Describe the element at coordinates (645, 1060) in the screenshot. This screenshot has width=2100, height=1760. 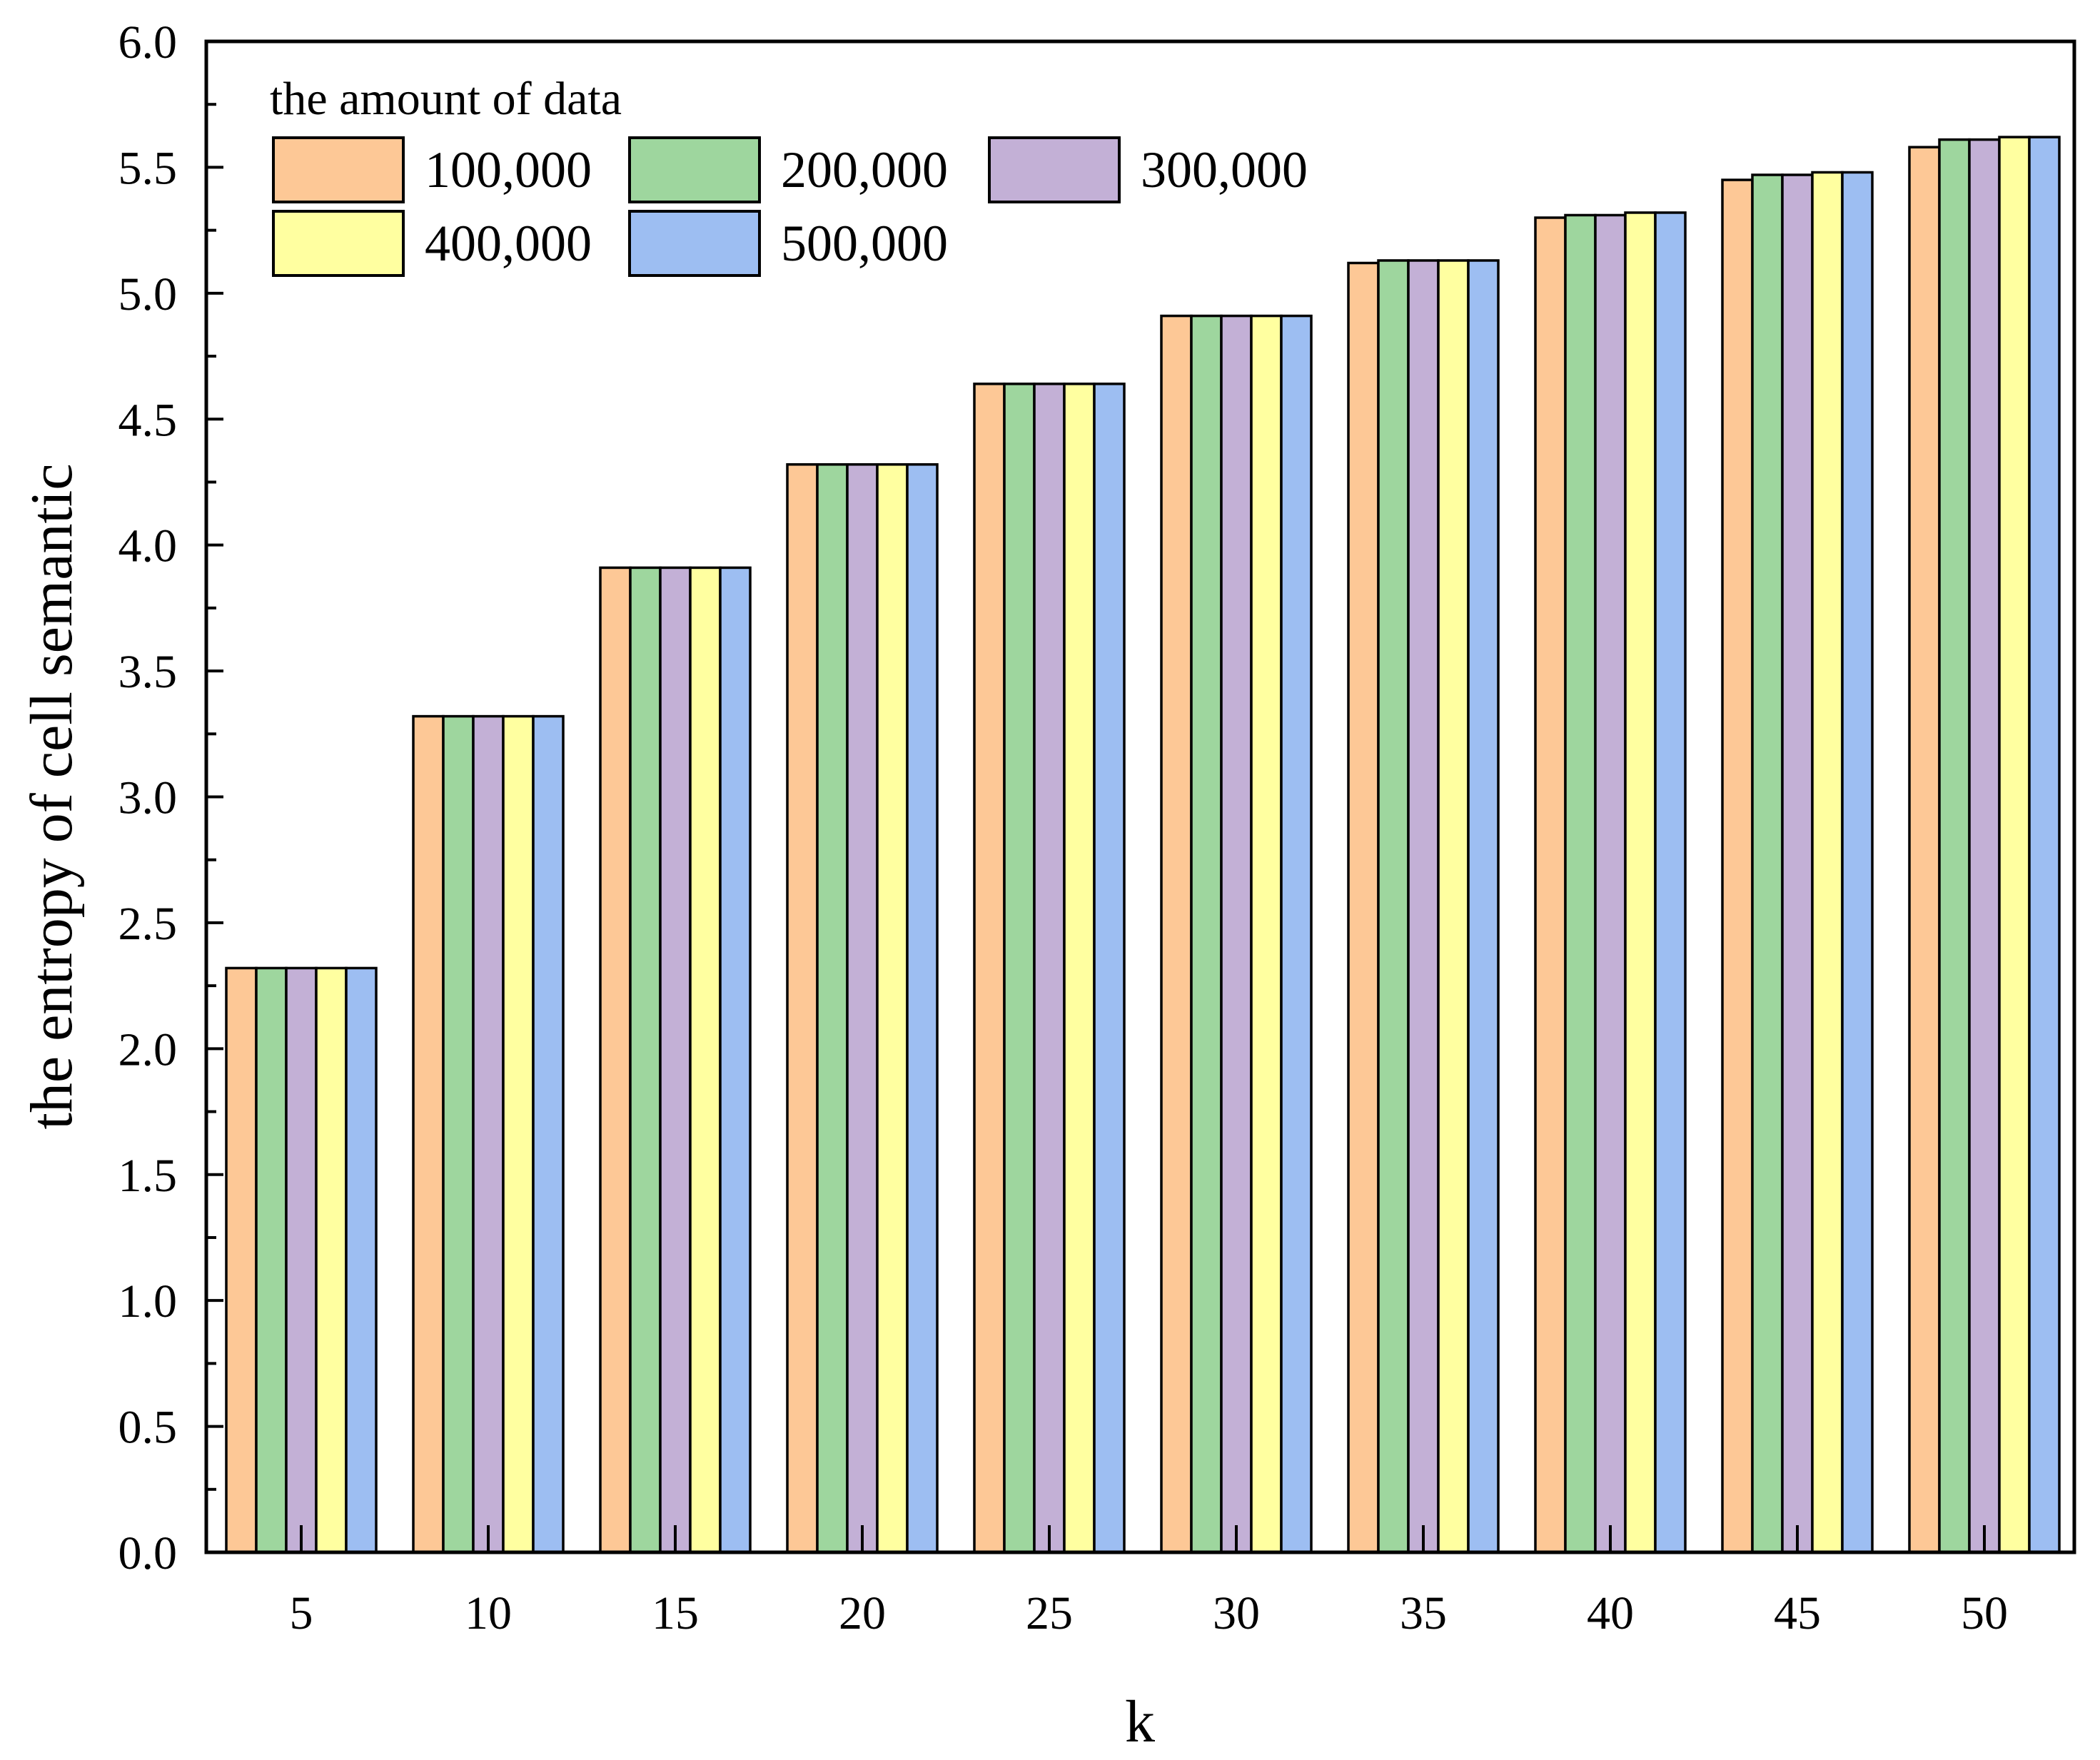
I see `bar-15-200,000` at that location.